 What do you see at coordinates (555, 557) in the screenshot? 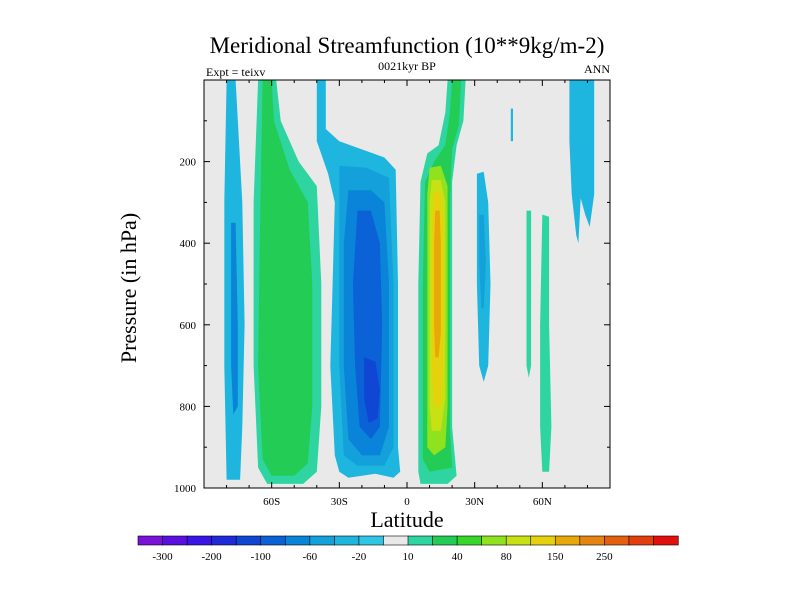
I see `colorbar-label: 150` at bounding box center [555, 557].